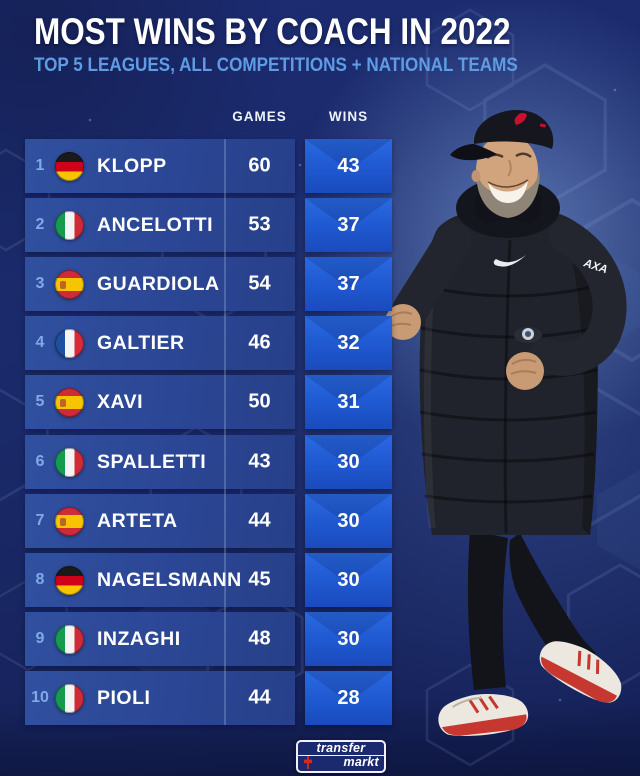  I want to click on games-value: 54, so click(259, 283).